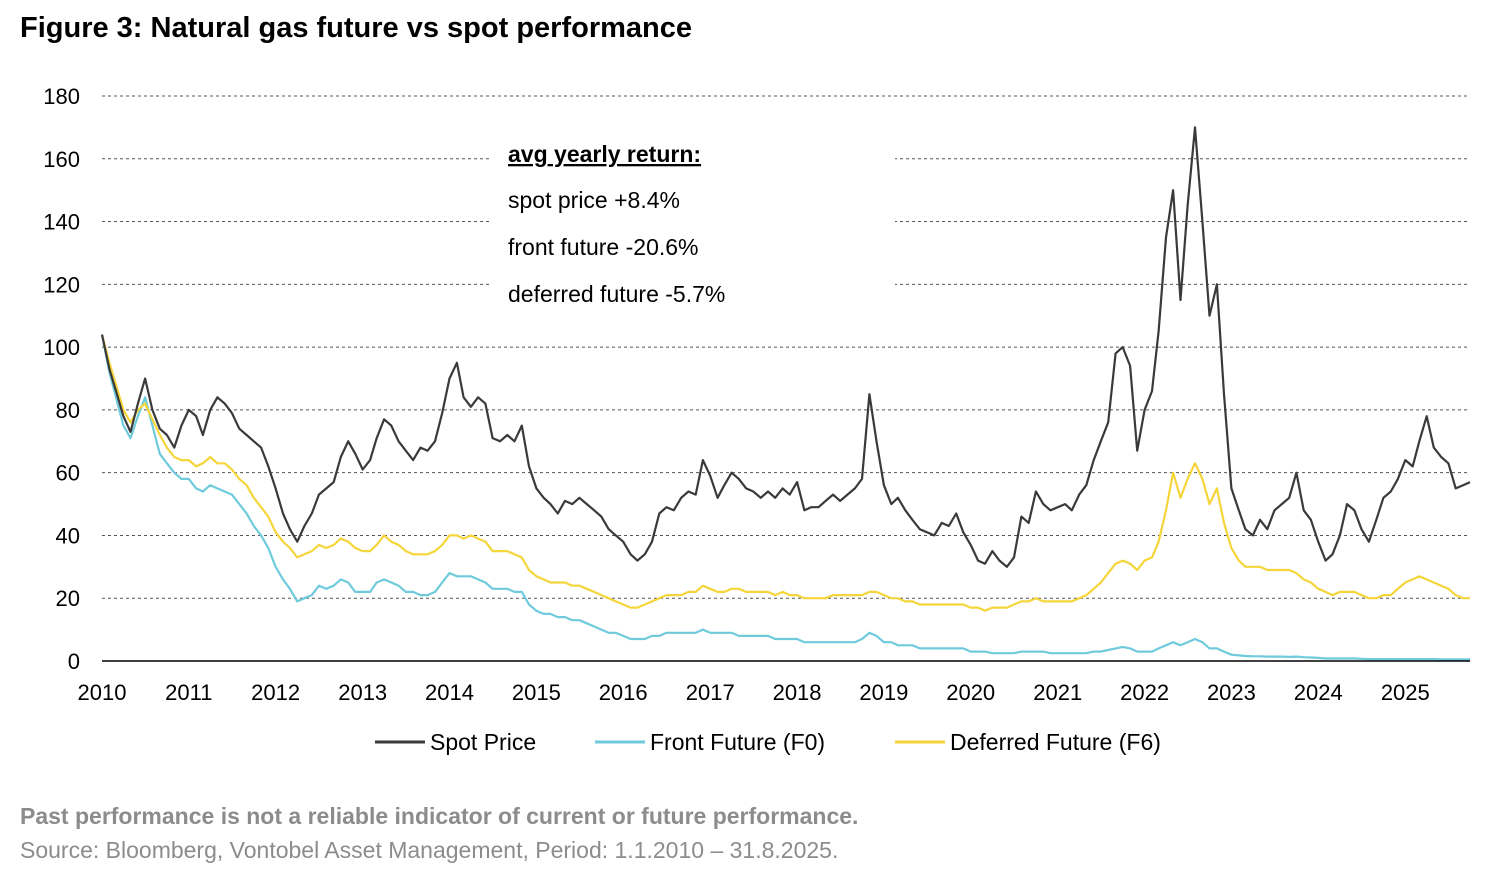 The height and width of the screenshot is (880, 1500). I want to click on x-tick-label: 2018, so click(797, 692).